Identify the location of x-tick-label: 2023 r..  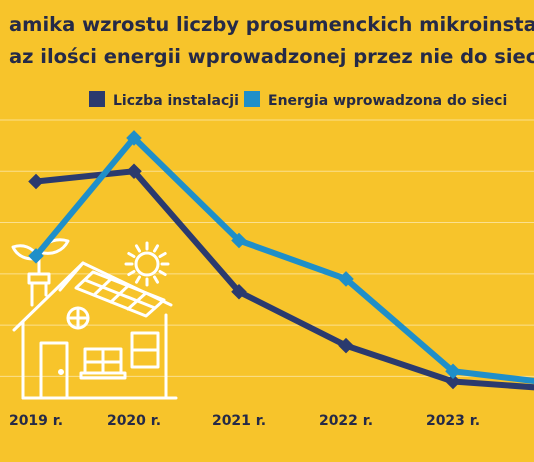
(453, 421).